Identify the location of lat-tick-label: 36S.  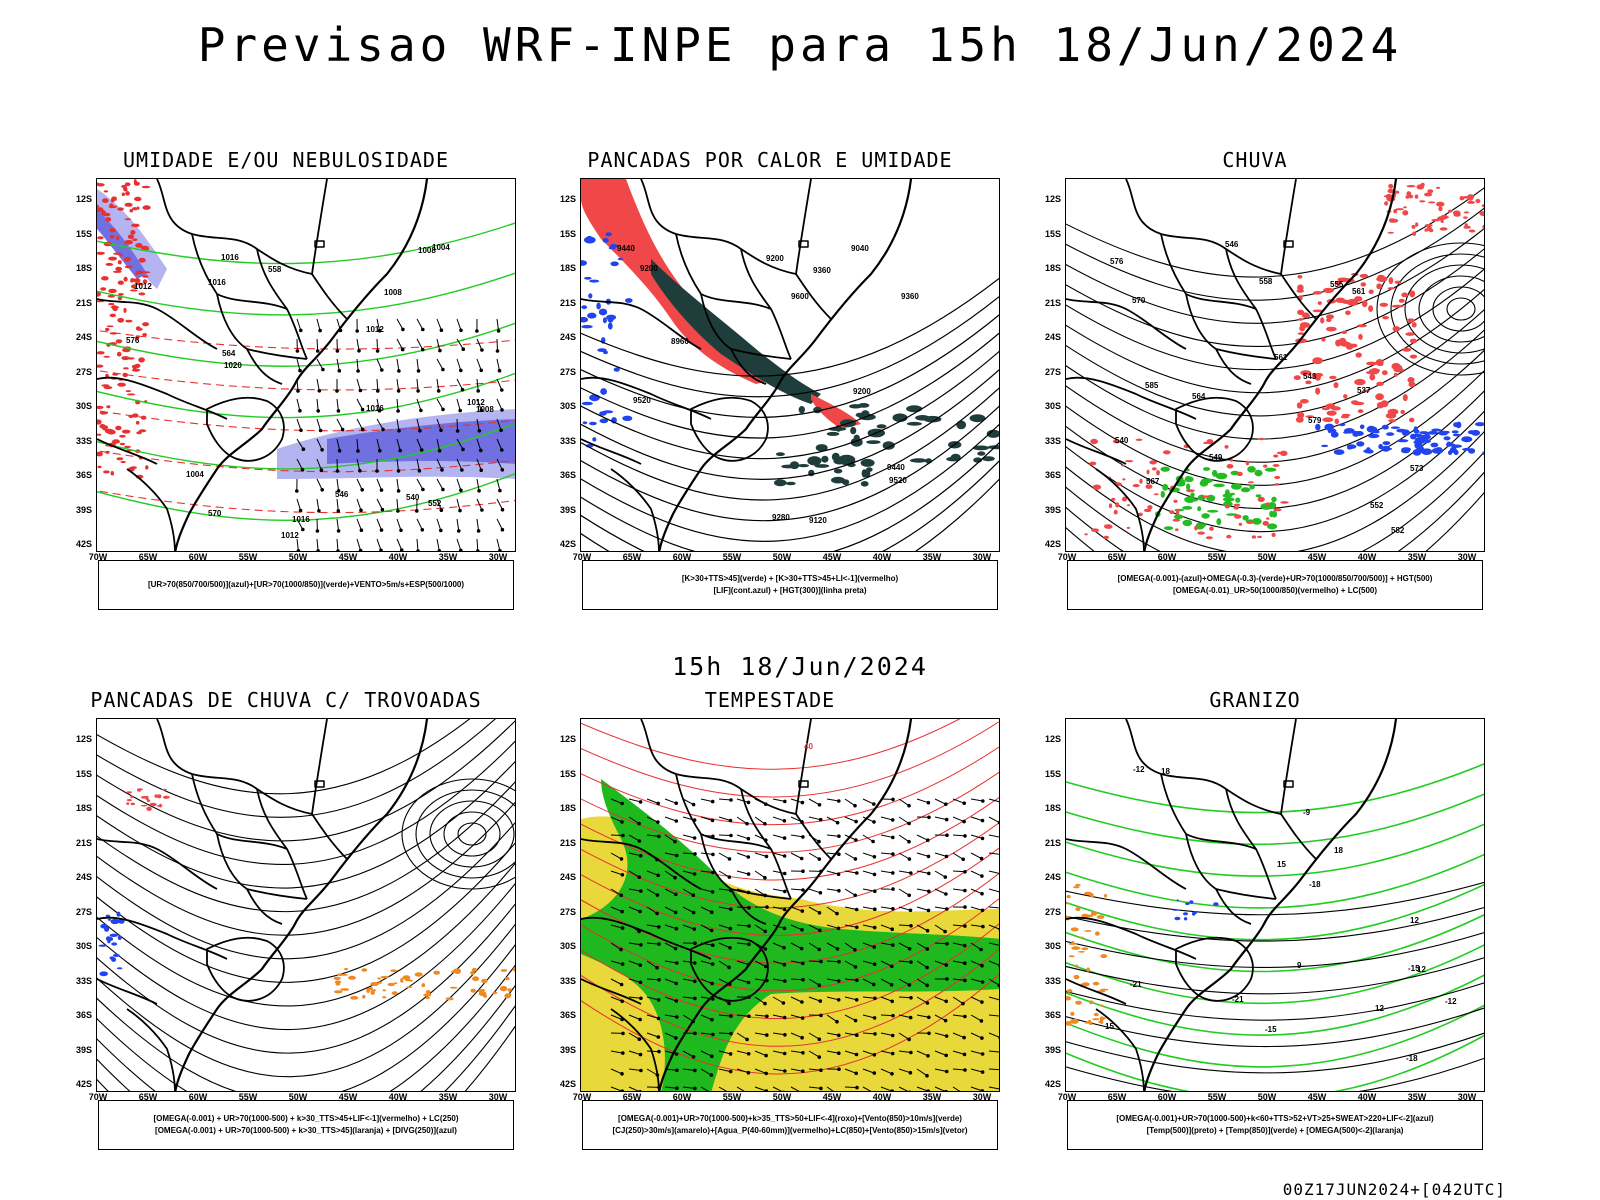
(1052, 1015).